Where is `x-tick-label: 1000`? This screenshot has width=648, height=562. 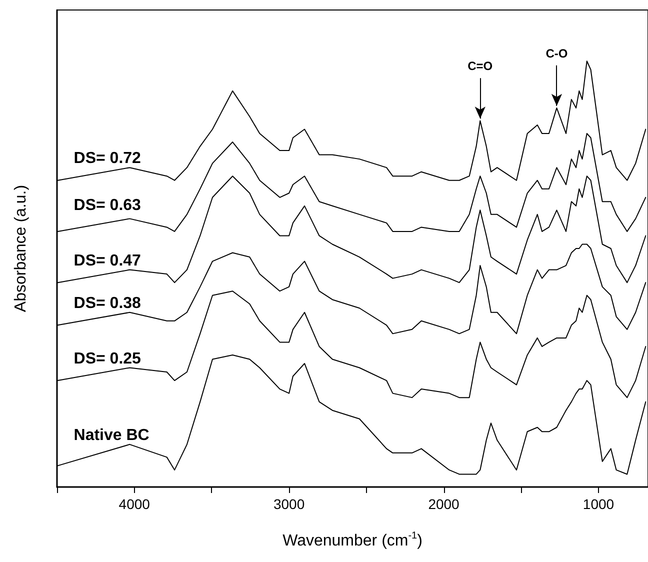
x-tick-label: 1000 is located at coordinates (598, 504).